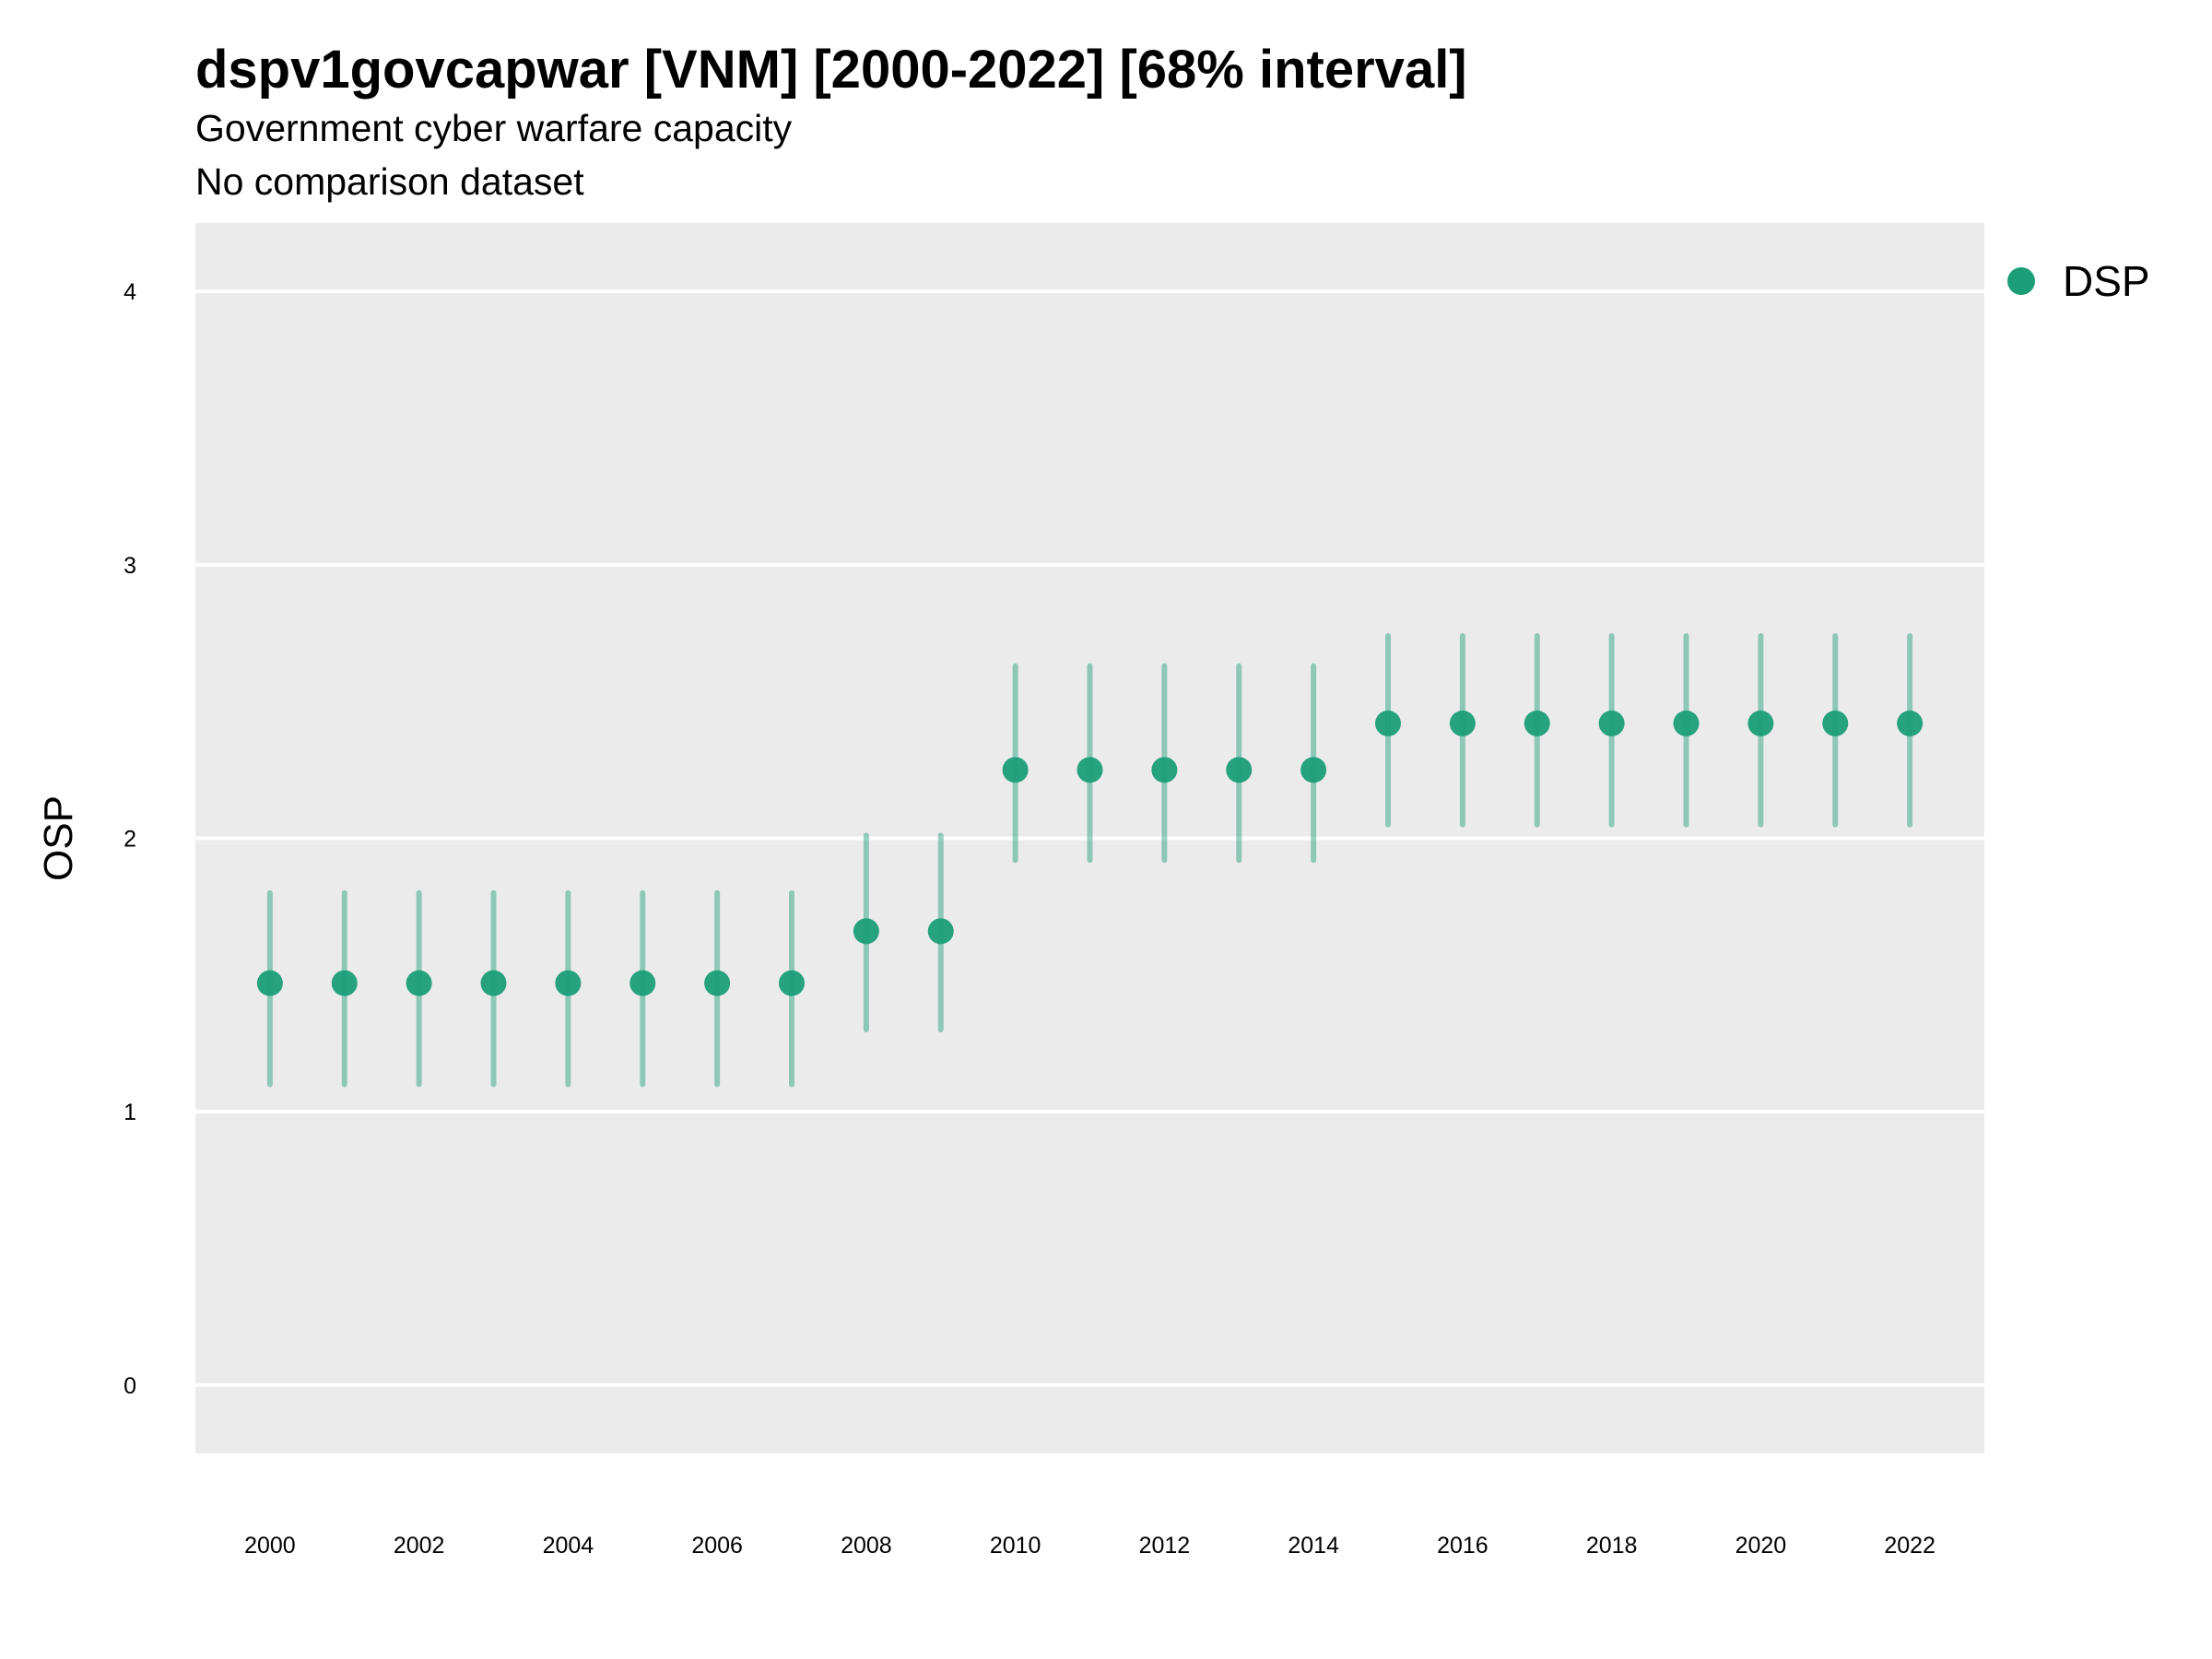 This screenshot has height=1659, width=2212. Describe the element at coordinates (130, 1386) in the screenshot. I see `y-tick-label: 0` at that location.